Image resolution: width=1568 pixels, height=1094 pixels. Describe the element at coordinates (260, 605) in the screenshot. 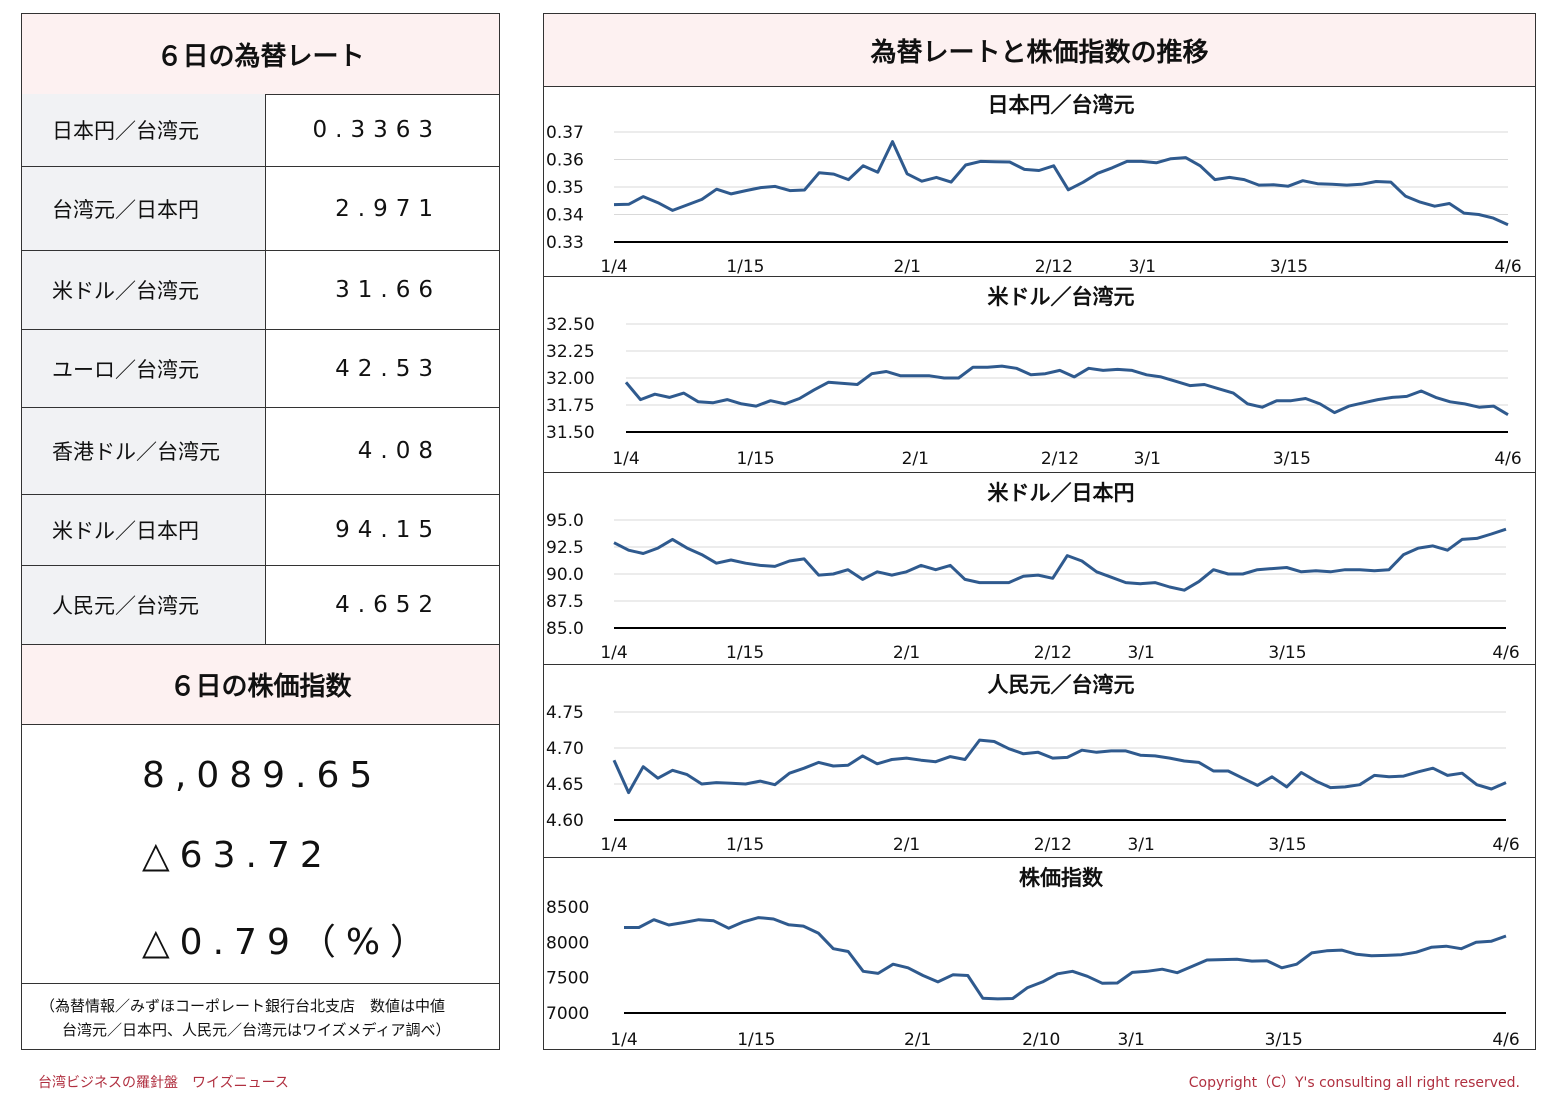

I see `rate-row: 人民元／台湾元 4.652` at that location.